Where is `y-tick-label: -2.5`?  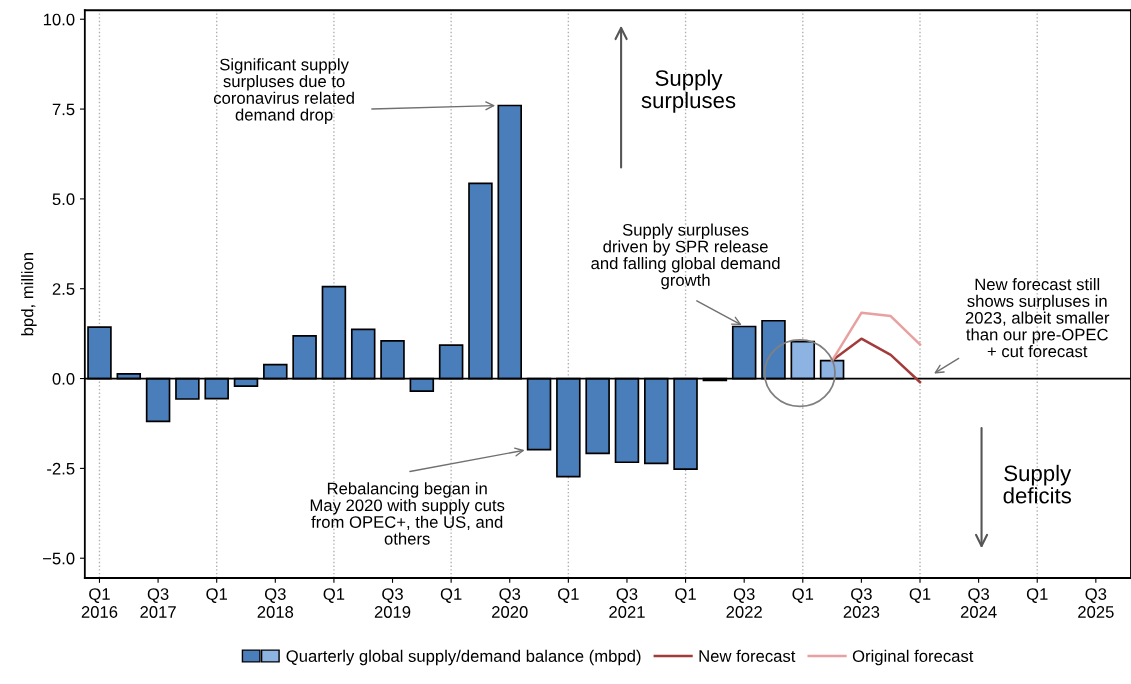
y-tick-label: -2.5 is located at coordinates (61, 468).